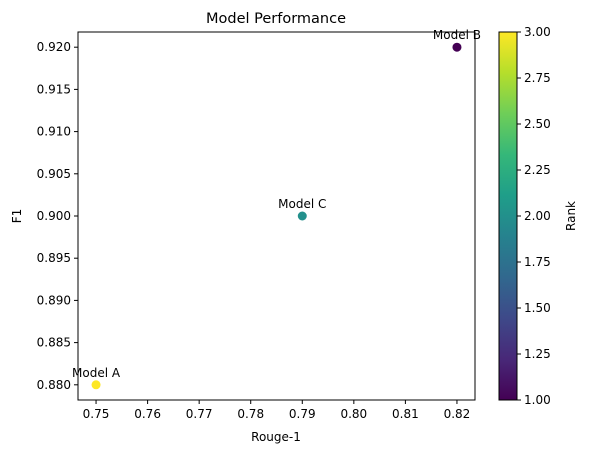 The image size is (589, 455). What do you see at coordinates (54, 47) in the screenshot?
I see `y-tick-label: 0.920` at bounding box center [54, 47].